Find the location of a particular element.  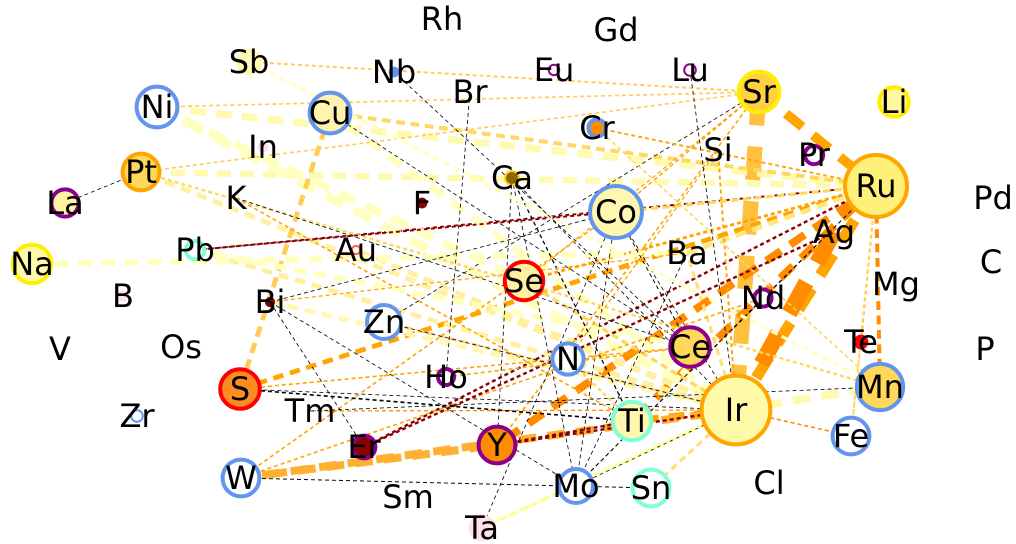

node-Cl-label: Cl is located at coordinates (768, 483).